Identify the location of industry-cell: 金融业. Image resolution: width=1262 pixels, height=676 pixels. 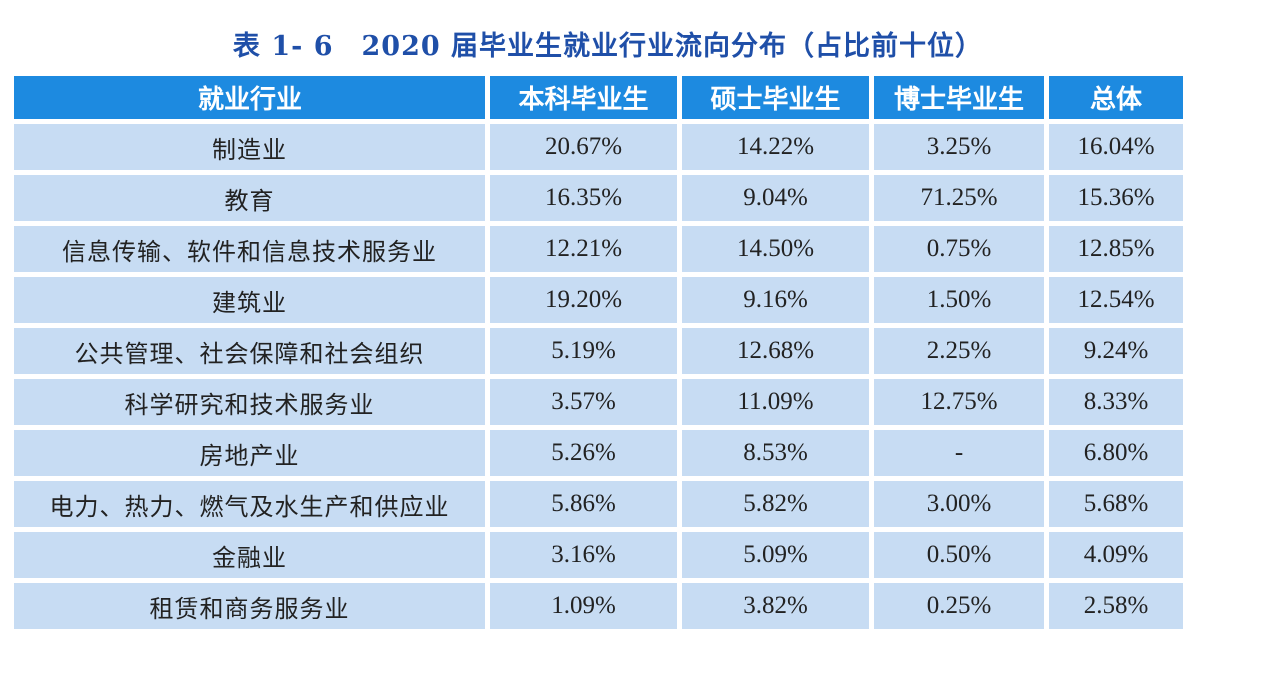
(249, 555).